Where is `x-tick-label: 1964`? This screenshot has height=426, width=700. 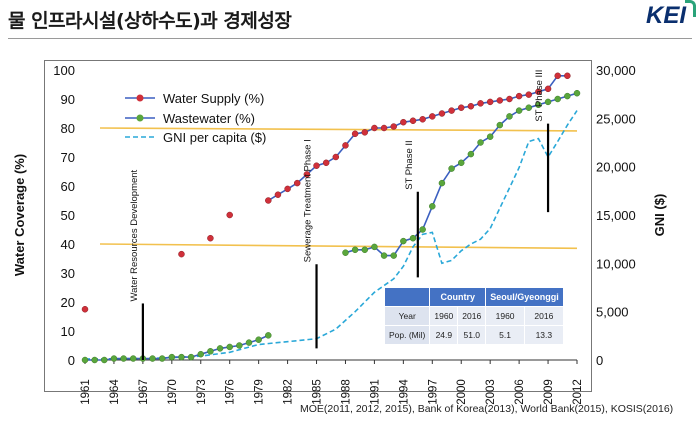 x-tick-label: 1964 is located at coordinates (115, 392).